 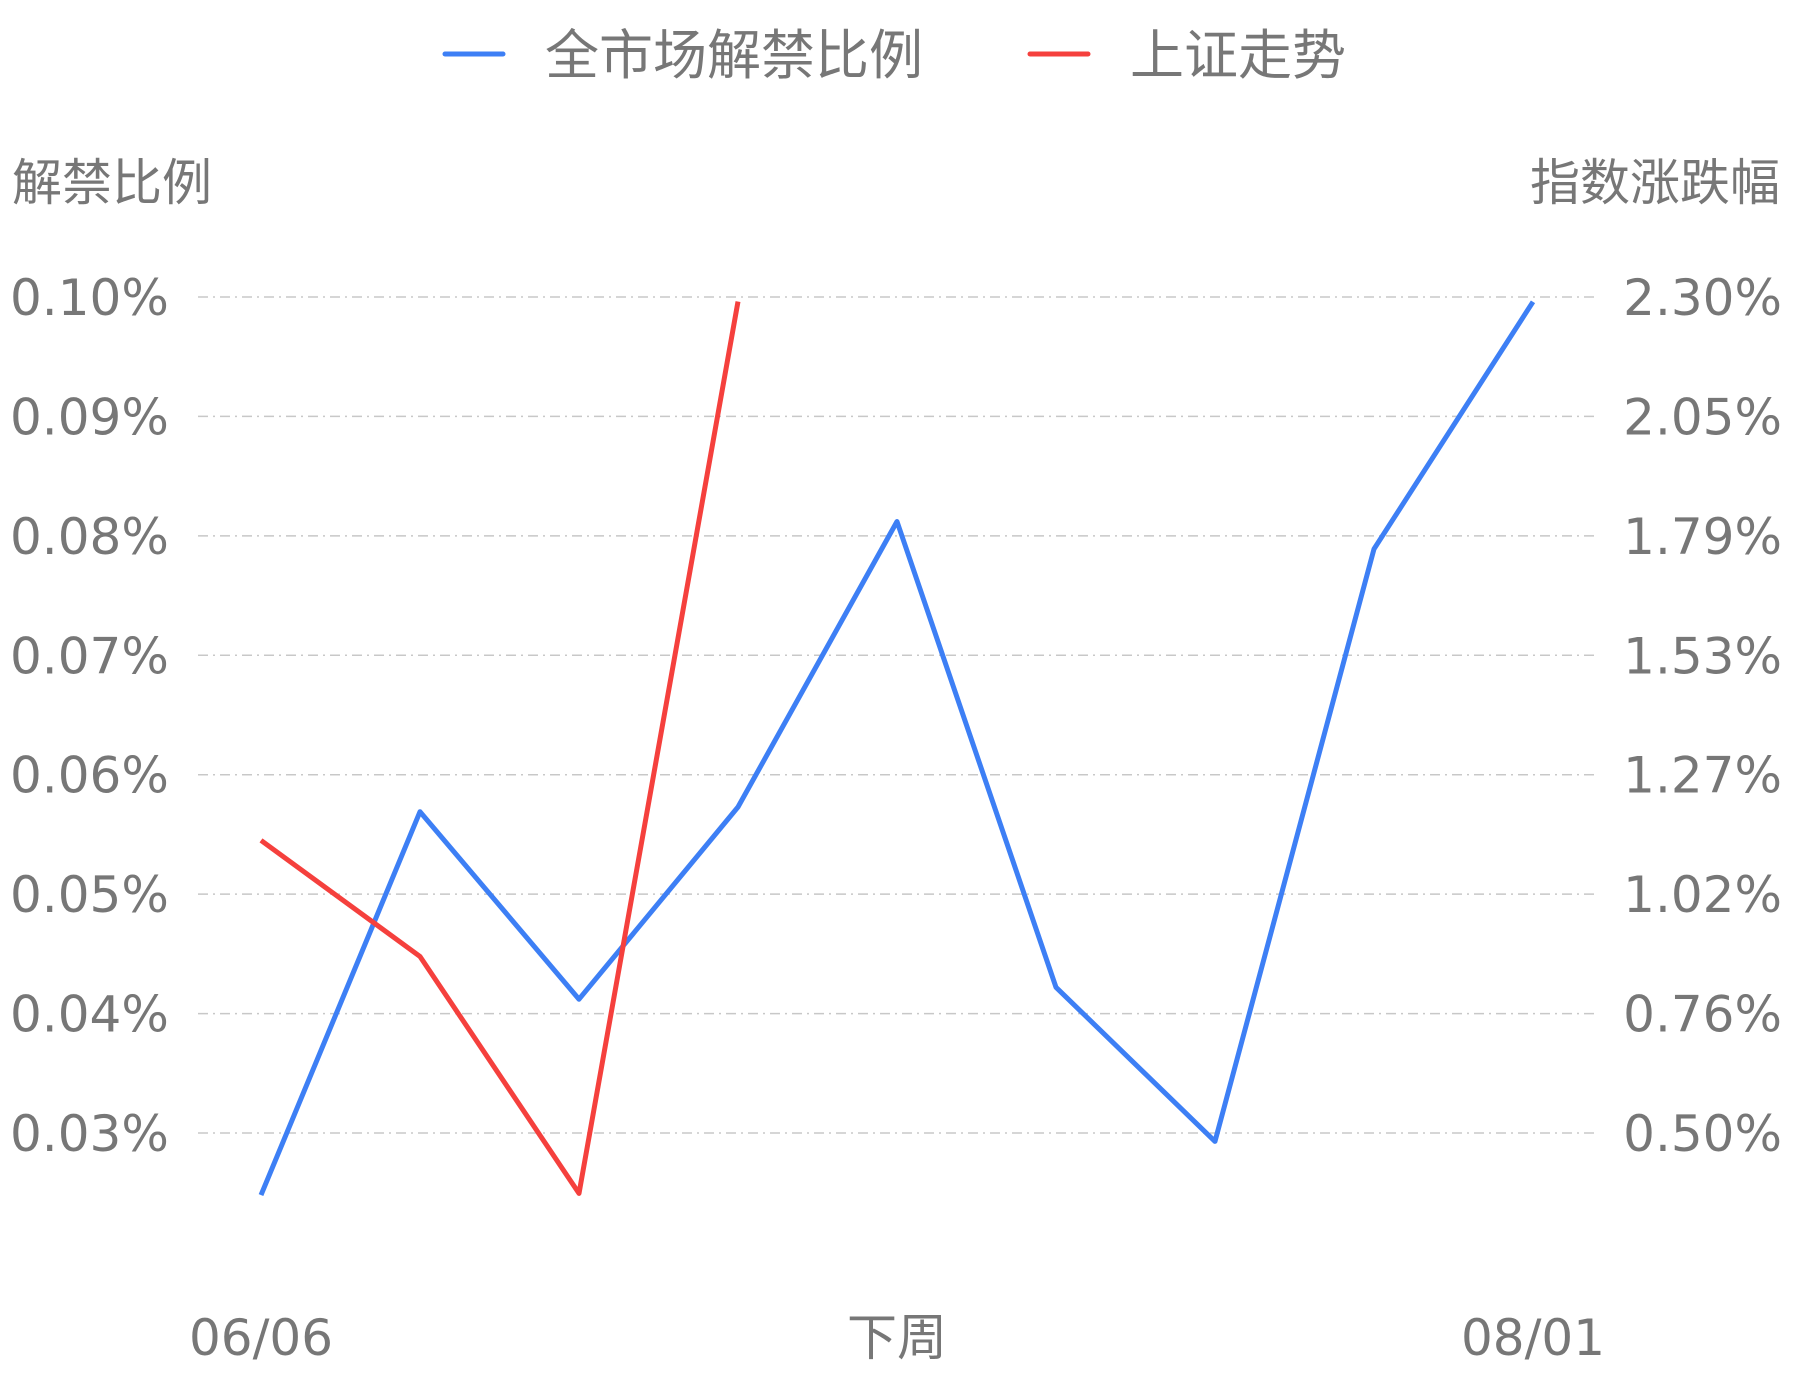 What do you see at coordinates (89, 776) in the screenshot?
I see `left-tick-label: 0.06%` at bounding box center [89, 776].